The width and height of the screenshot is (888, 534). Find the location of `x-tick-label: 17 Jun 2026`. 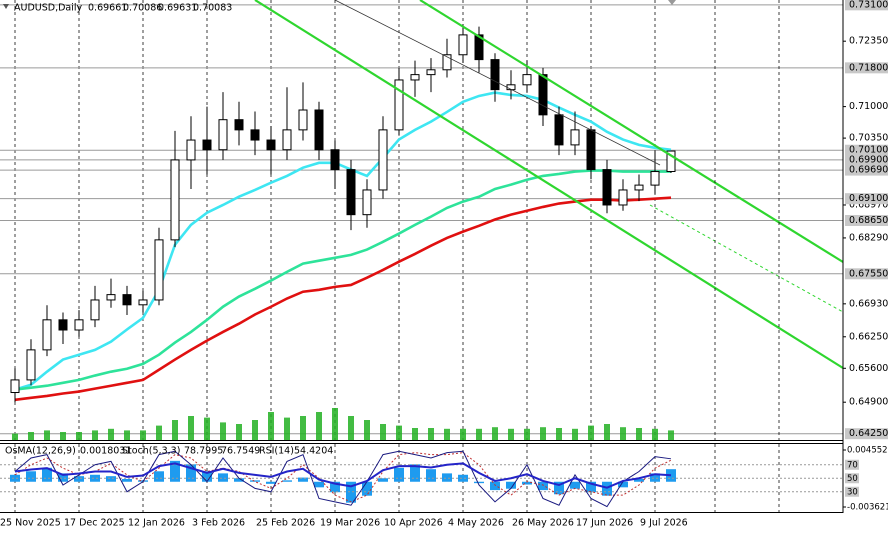

x-tick-label: 17 Jun 2026 is located at coordinates (604, 523).